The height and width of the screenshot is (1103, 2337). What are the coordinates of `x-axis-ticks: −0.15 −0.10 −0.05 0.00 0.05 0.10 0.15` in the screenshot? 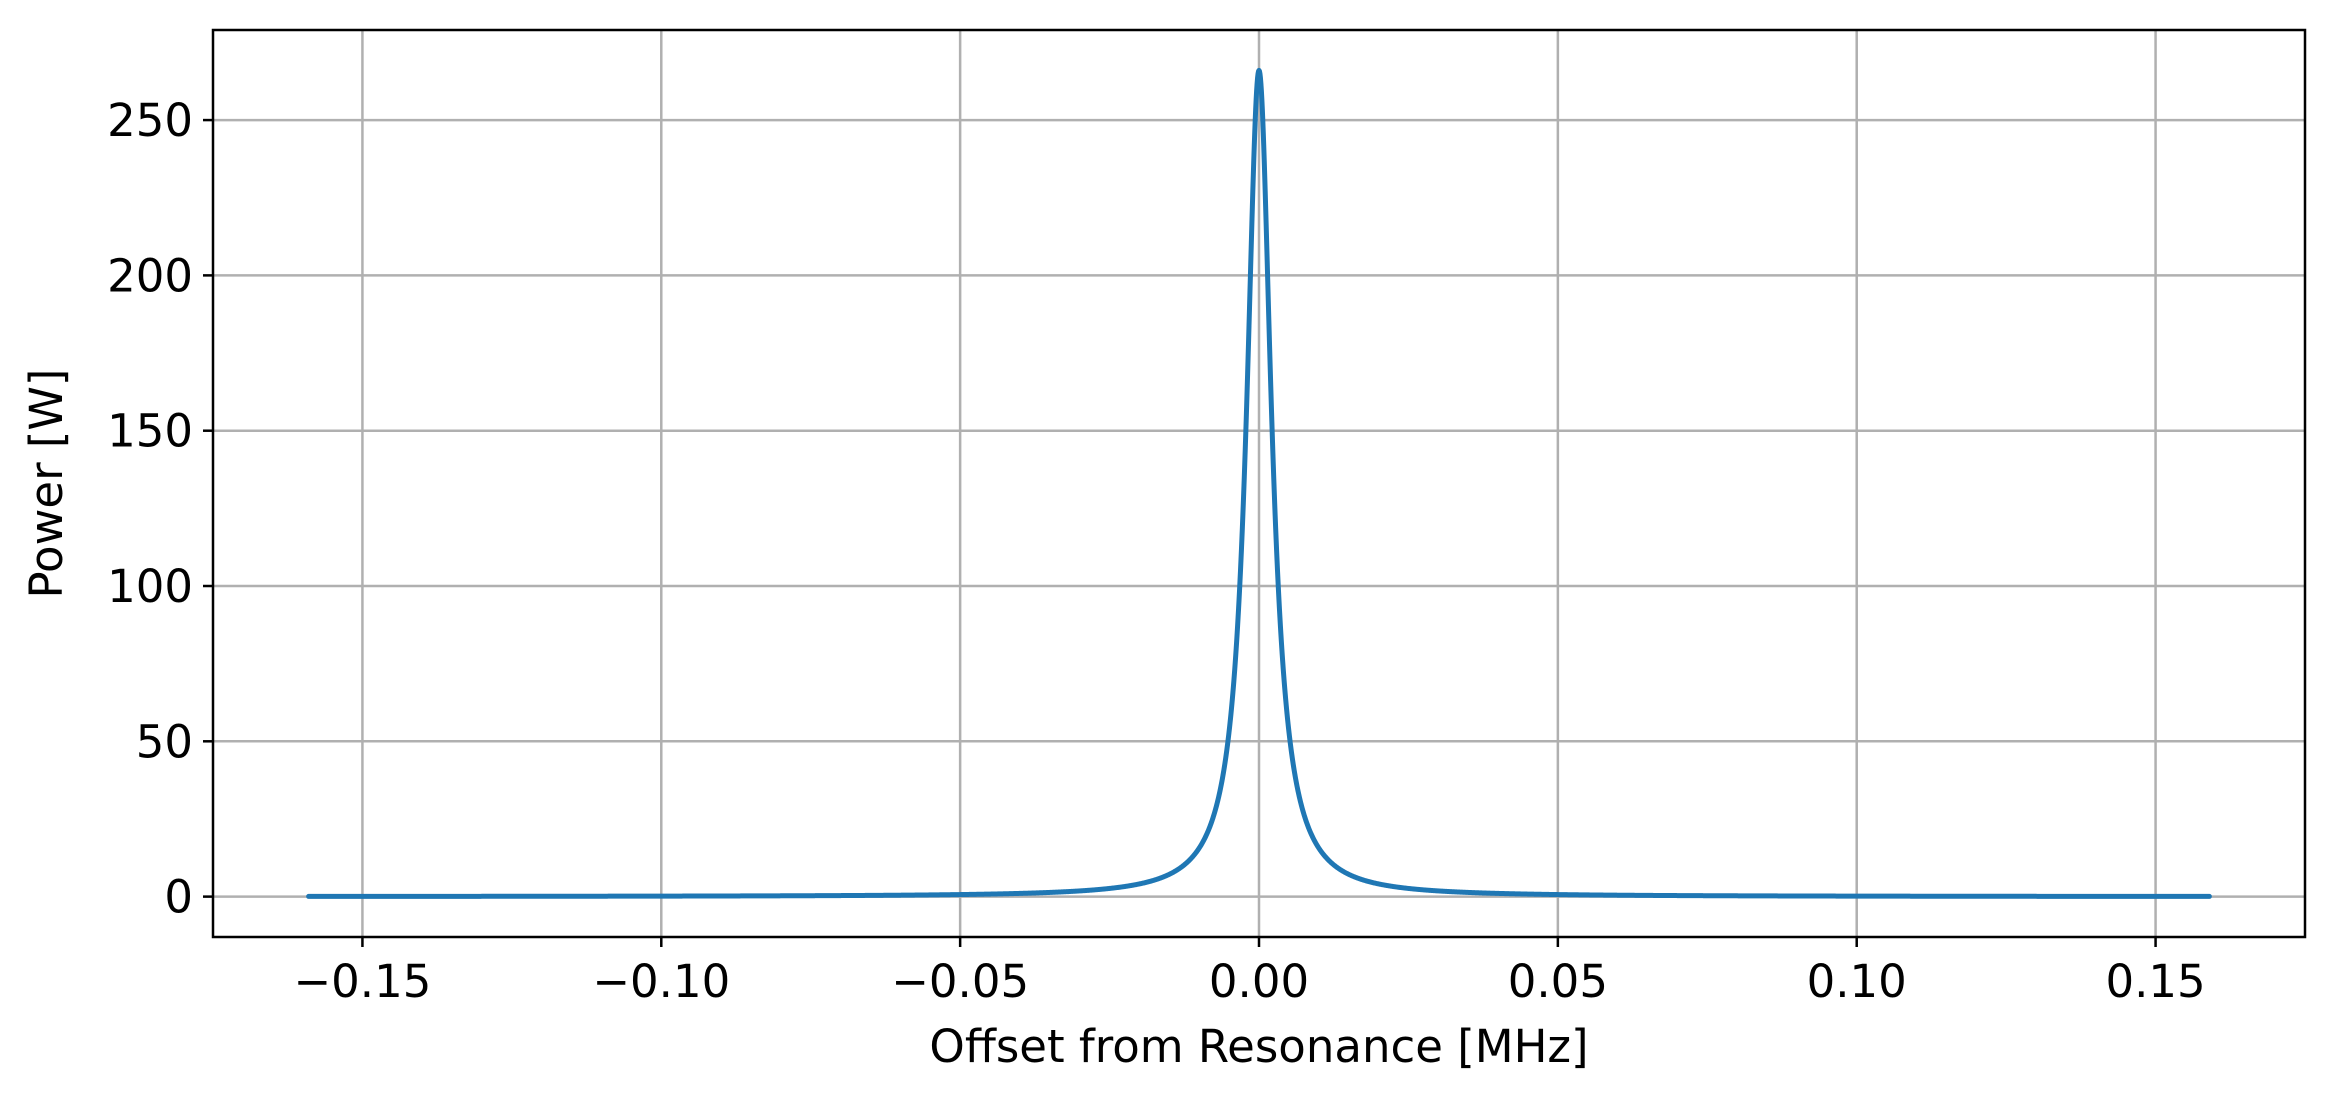 It's located at (1249, 972).